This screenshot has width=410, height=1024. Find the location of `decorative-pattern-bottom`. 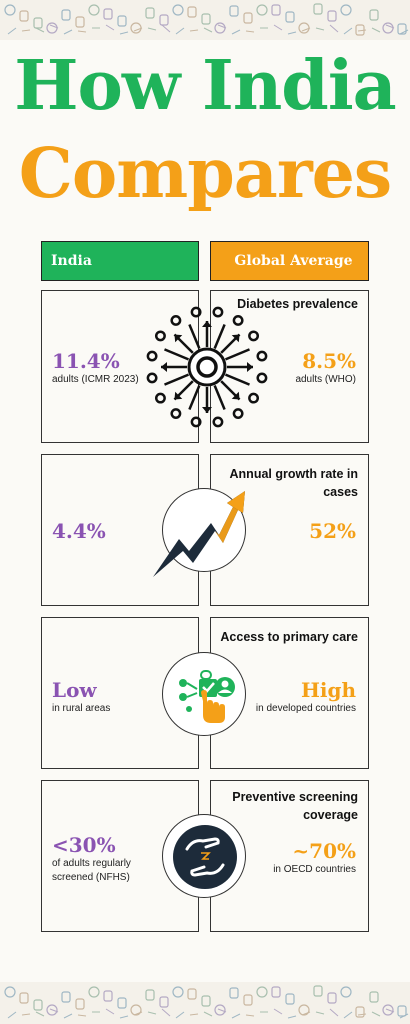

decorative-pattern-bottom is located at coordinates (205, 1003).